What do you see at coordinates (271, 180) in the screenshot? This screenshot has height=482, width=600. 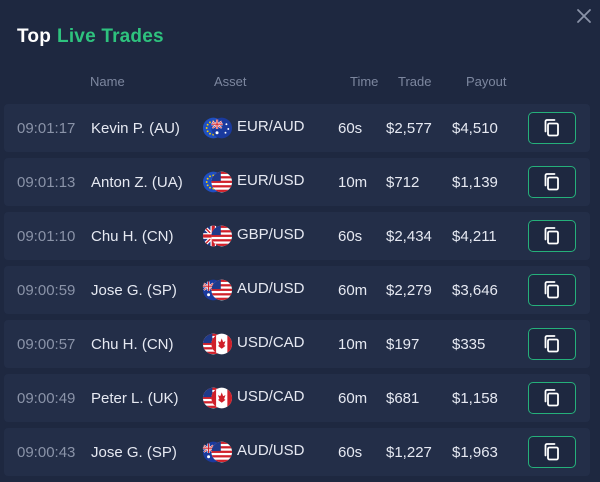 I see `trade-asset: EUR/USD` at bounding box center [271, 180].